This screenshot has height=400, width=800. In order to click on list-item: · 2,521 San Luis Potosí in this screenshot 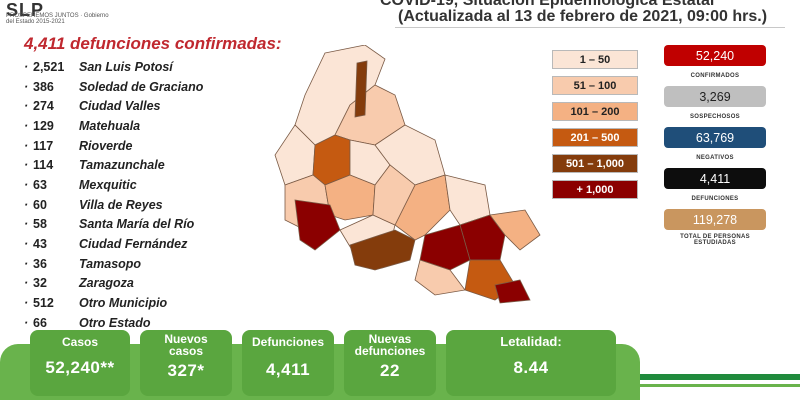, I will do `click(139, 67)`.